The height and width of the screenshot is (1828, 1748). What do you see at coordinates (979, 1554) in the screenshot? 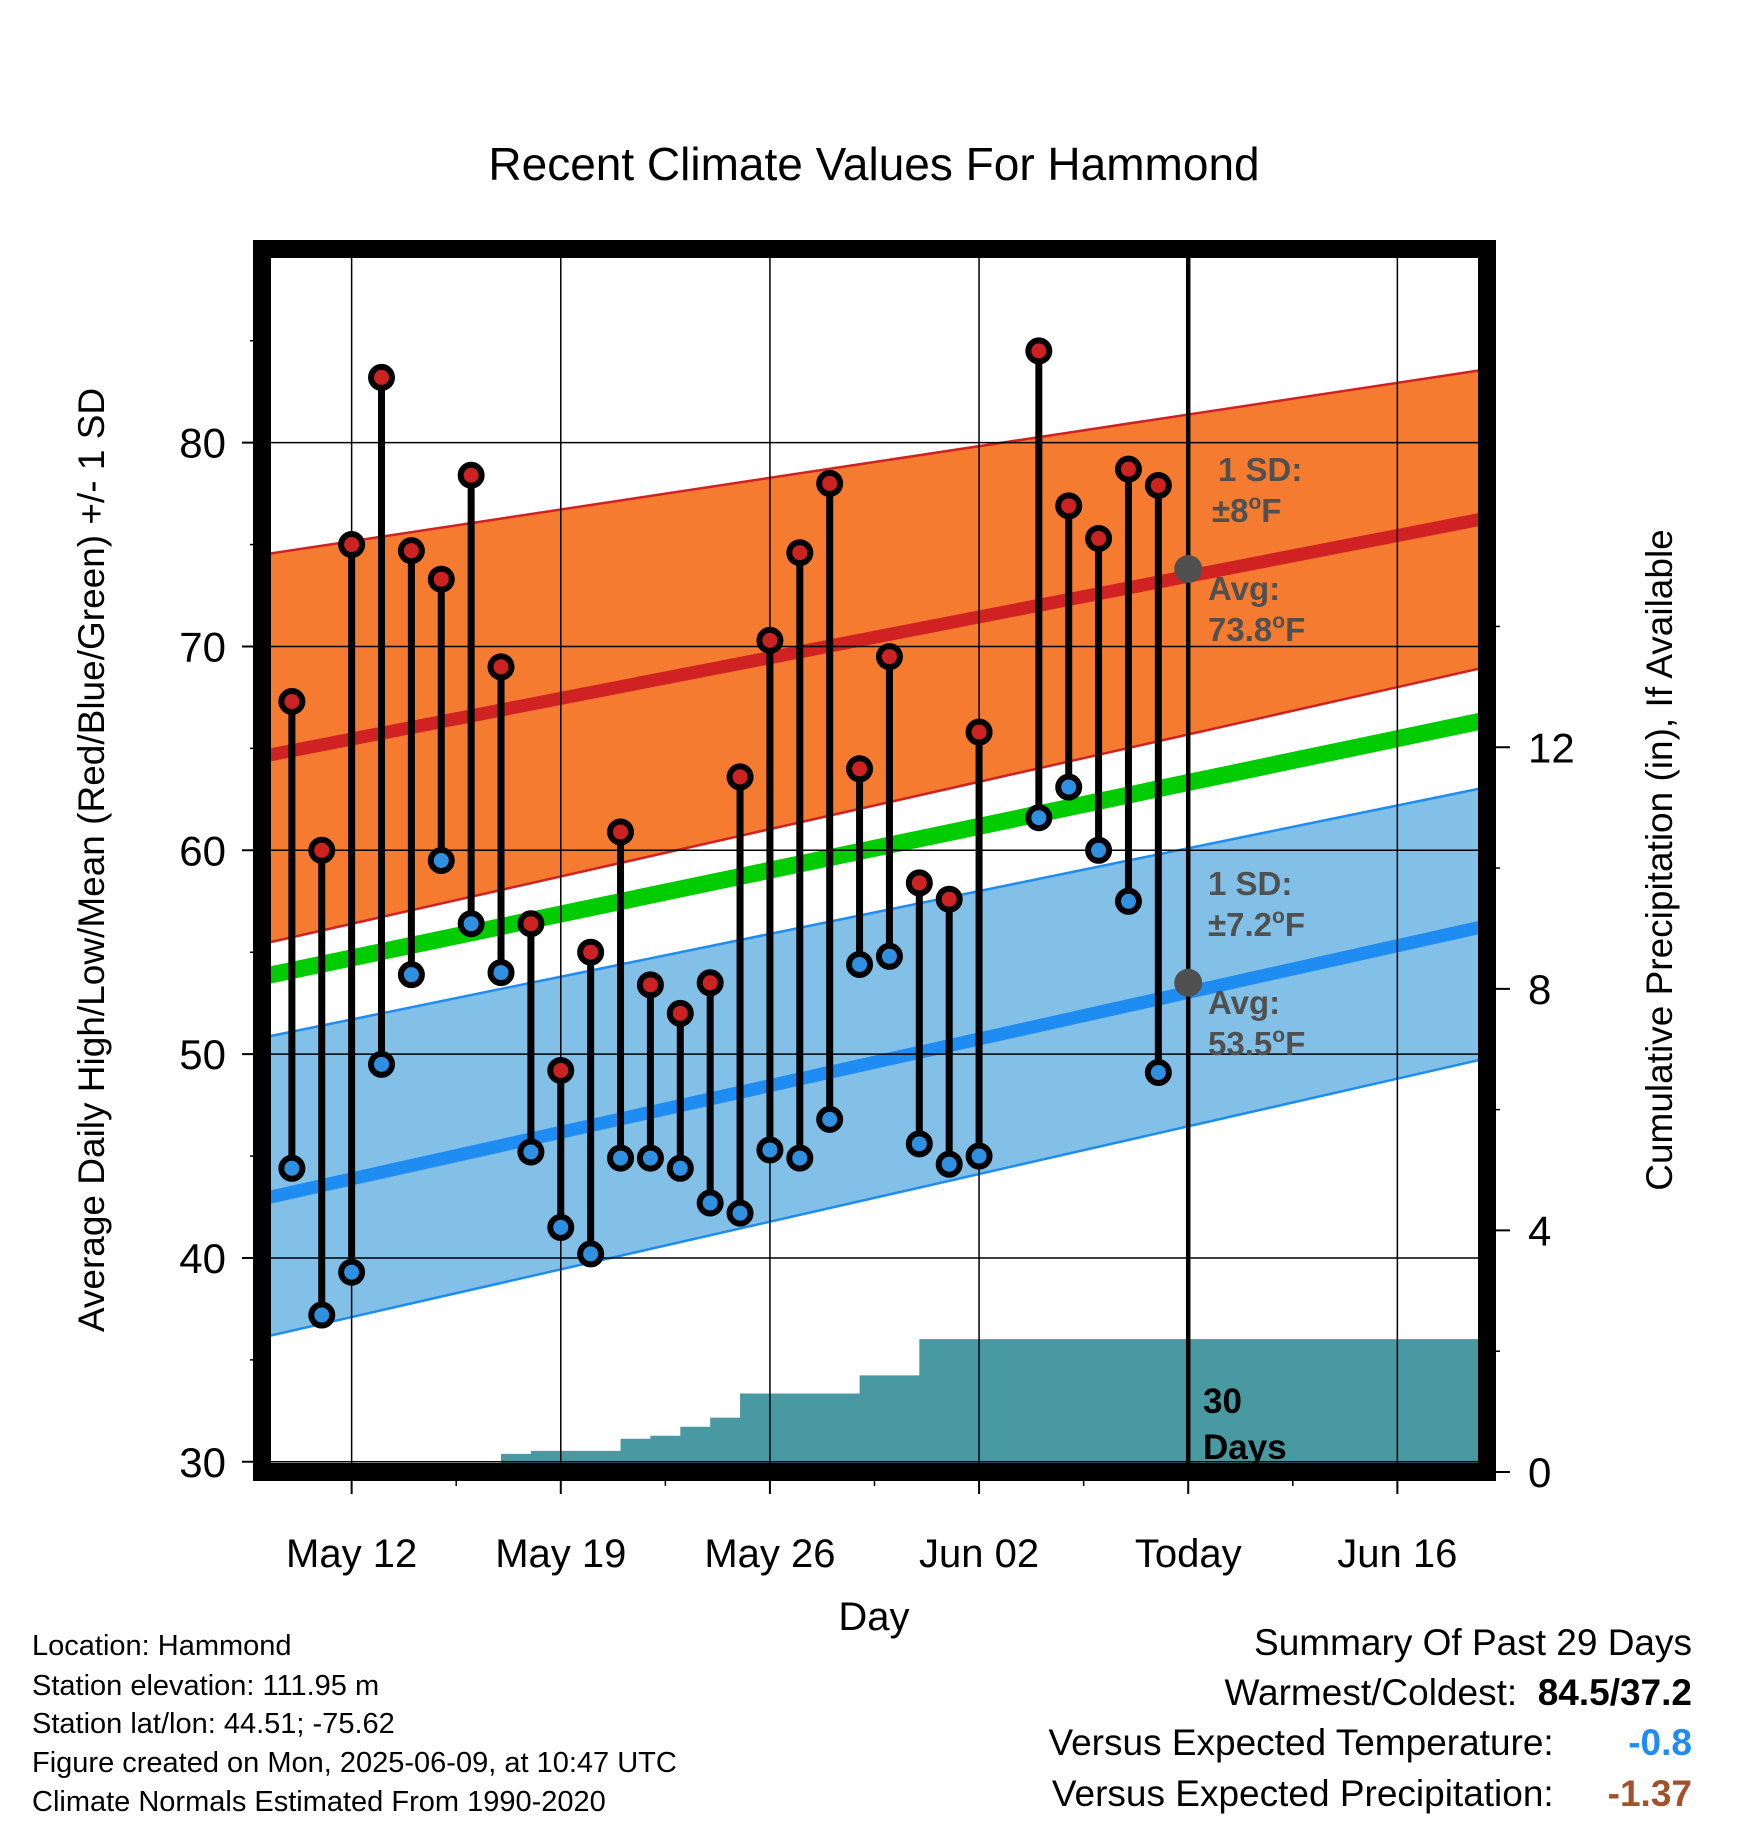
I see `x-tick-label: Jun 02` at bounding box center [979, 1554].